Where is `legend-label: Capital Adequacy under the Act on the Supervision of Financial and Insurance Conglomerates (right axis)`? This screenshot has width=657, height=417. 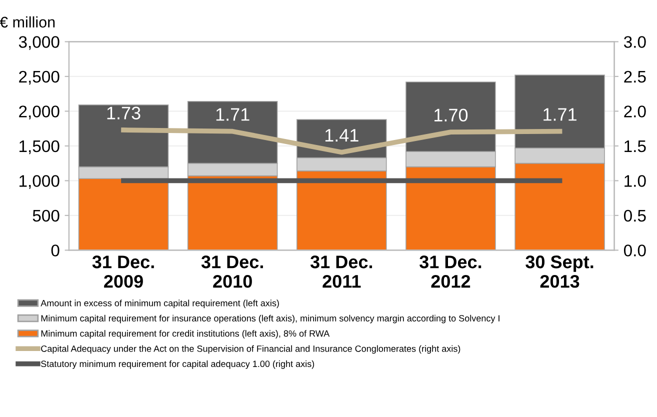 legend-label: Capital Adequacy under the Act on the Supervision of Financial and Insurance Conglomerates (right axis) is located at coordinates (250, 349).